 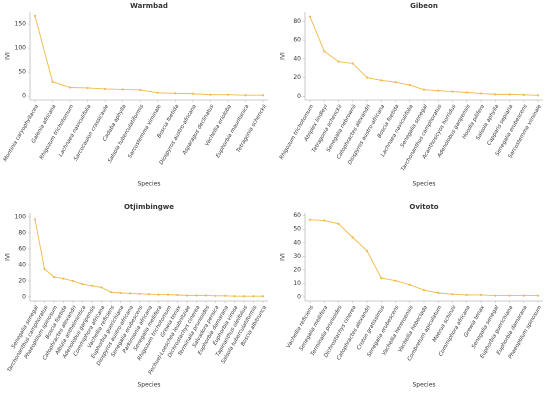 What do you see at coordinates (57, 132) in the screenshot?
I see `x-tick-label: Rhigozum trichotomum` at bounding box center [57, 132].